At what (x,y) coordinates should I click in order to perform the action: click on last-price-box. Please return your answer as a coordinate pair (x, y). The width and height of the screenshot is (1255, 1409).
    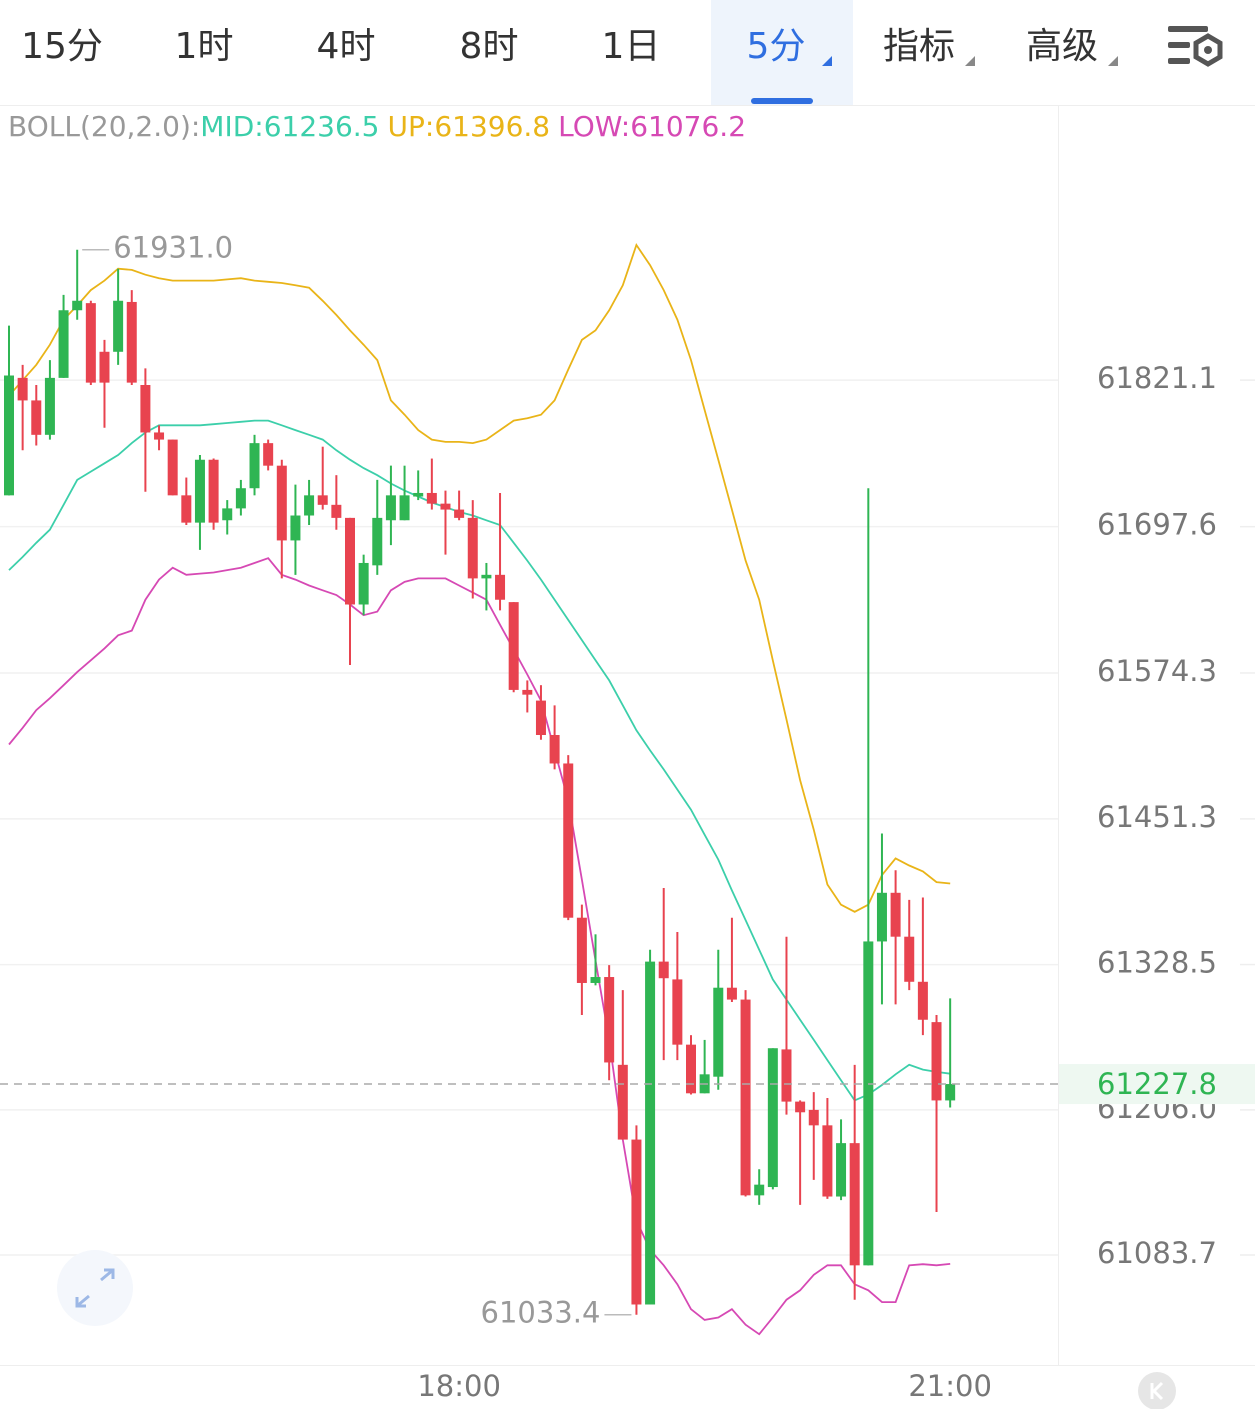
    Looking at the image, I should click on (1157, 1084).